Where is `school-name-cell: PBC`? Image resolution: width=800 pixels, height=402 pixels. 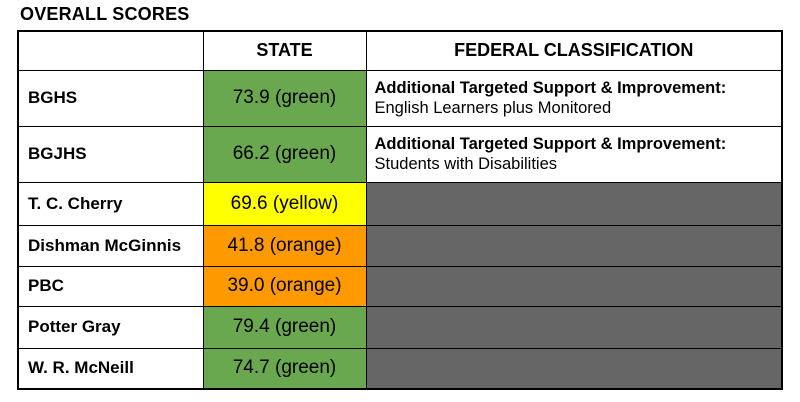 school-name-cell: PBC is located at coordinates (110, 286).